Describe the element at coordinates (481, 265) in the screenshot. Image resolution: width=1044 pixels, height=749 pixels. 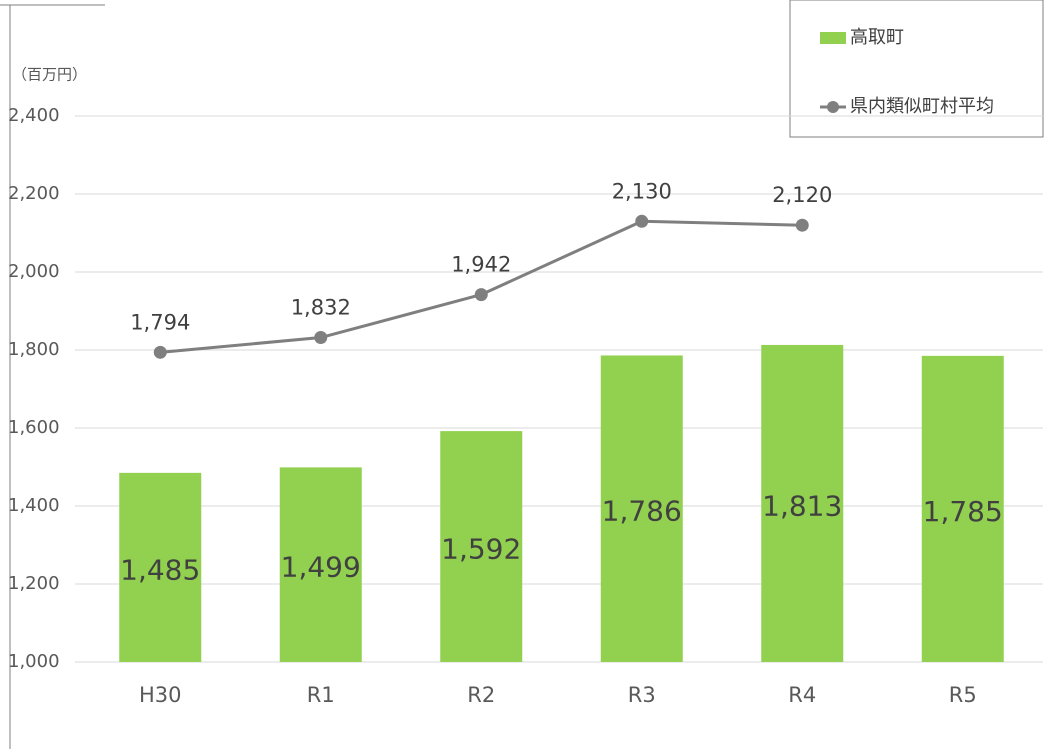
I see `line-value-label: 1,942` at that location.